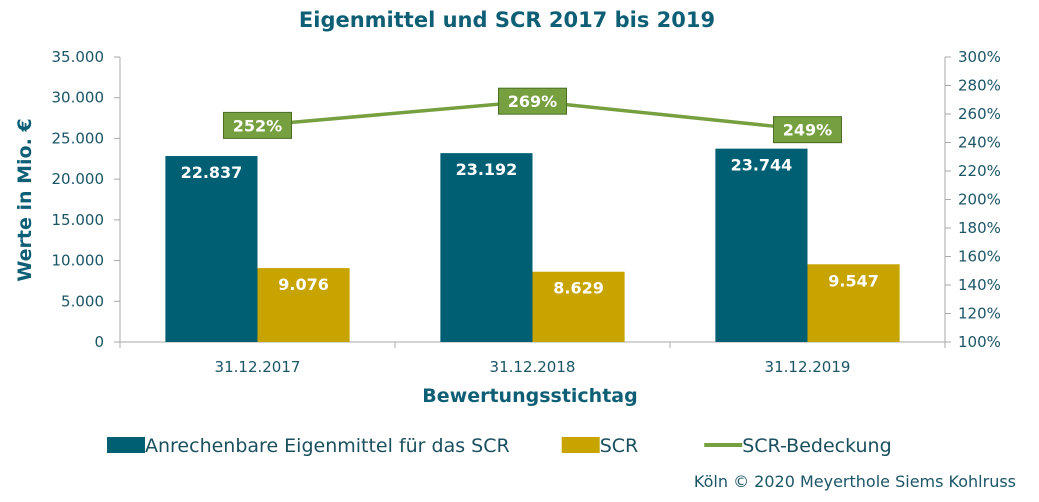  What do you see at coordinates (979, 171) in the screenshot?
I see `y-tick-label-right: 220%` at bounding box center [979, 171].